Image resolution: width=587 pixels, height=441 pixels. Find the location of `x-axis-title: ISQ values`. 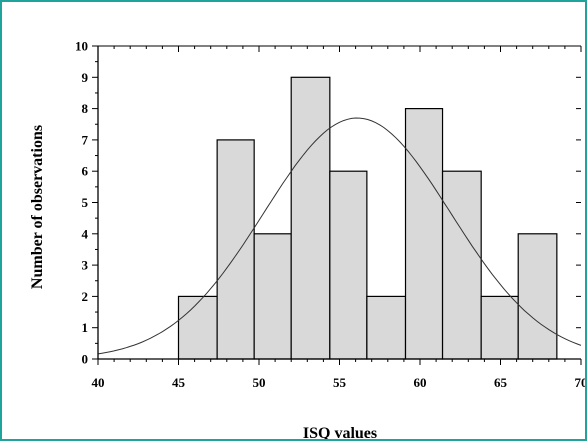

x-axis-title: ISQ values is located at coordinates (340, 433).